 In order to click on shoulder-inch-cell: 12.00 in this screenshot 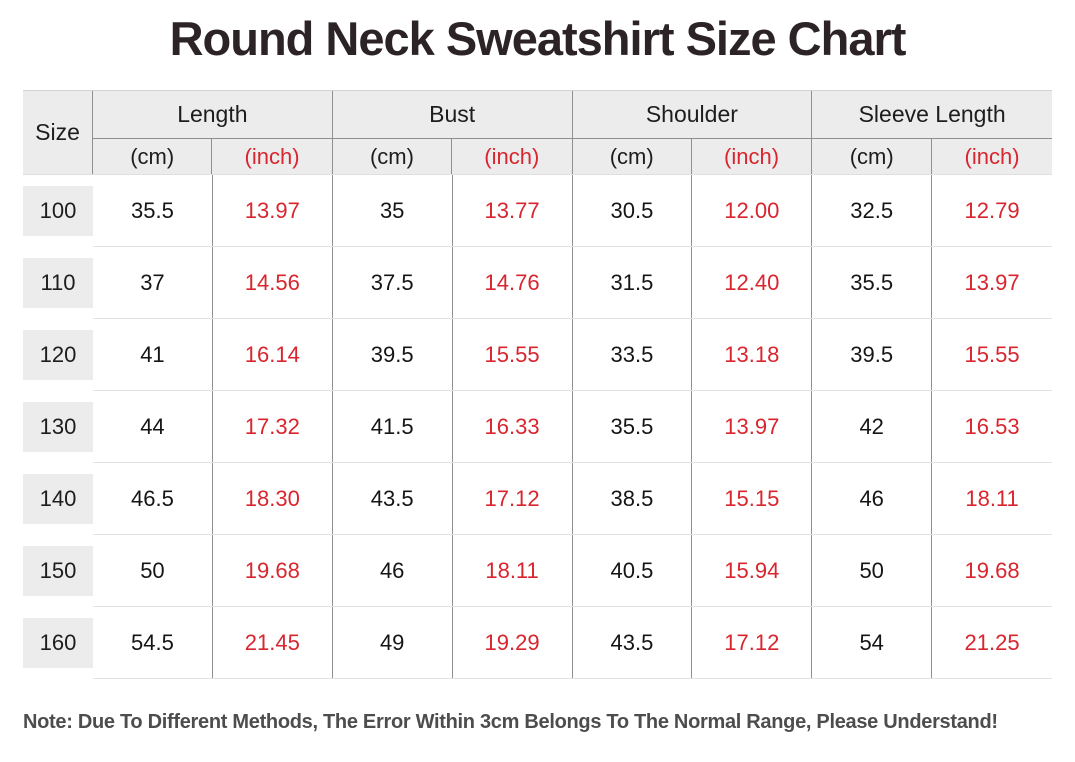, I will do `click(752, 211)`.